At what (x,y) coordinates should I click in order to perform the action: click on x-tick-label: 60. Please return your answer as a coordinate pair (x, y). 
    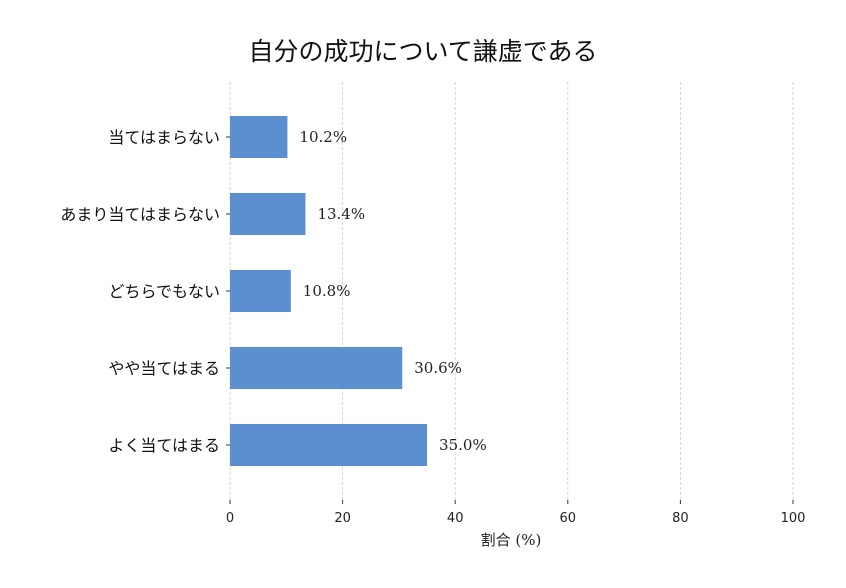
    Looking at the image, I should click on (568, 518).